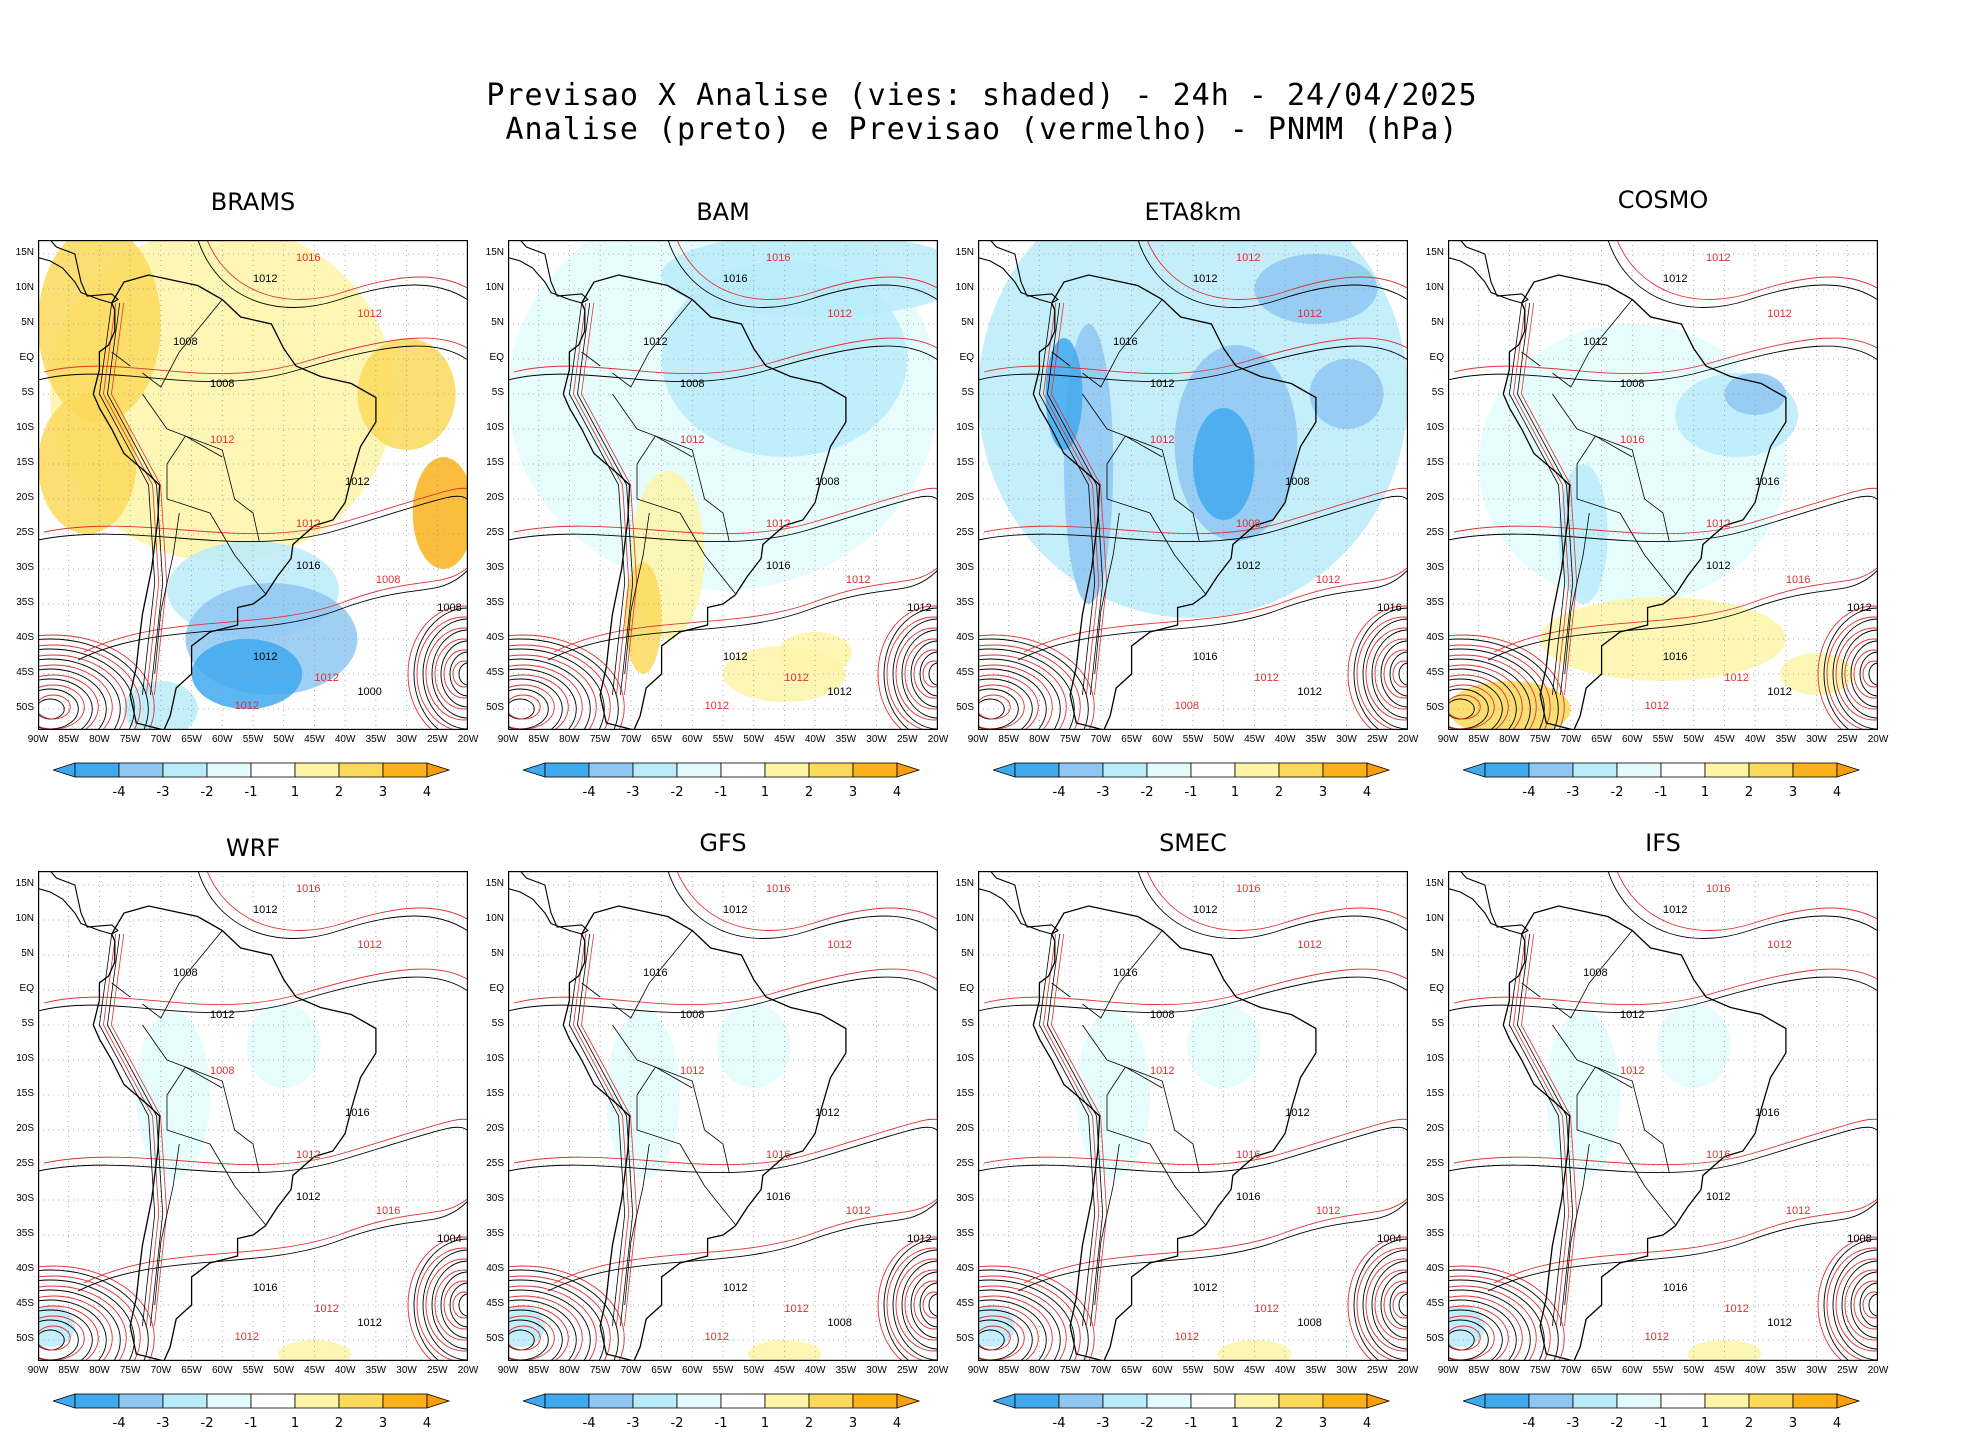  I want to click on lon-tick-label: 20W, so click(1878, 739).